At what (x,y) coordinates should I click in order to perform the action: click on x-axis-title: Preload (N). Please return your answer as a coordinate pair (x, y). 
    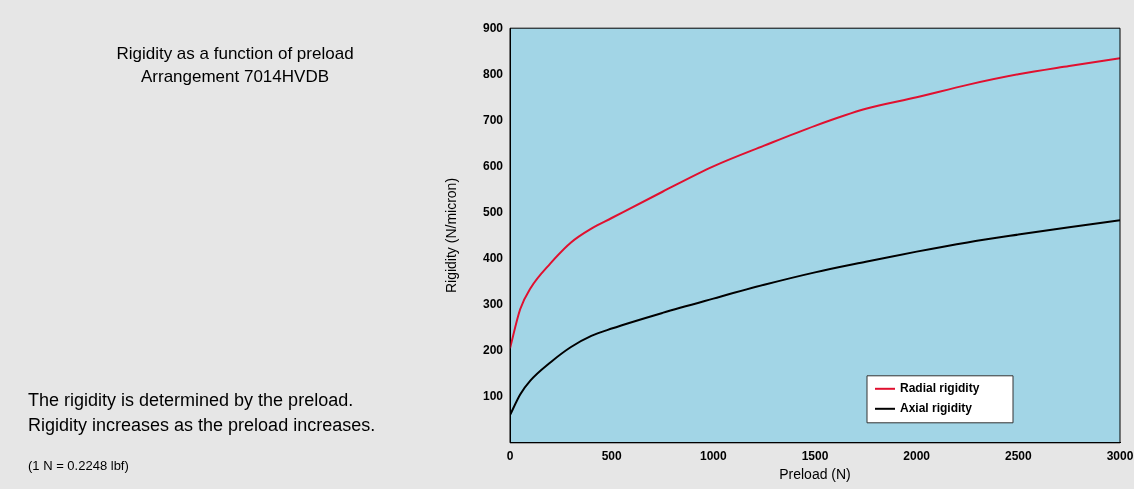
    Looking at the image, I should click on (815, 474).